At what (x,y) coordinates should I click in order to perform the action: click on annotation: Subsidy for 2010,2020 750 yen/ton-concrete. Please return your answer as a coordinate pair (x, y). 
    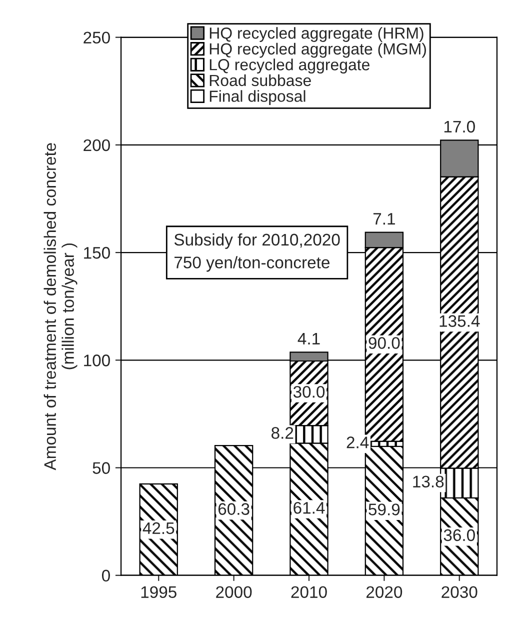
    Looking at the image, I should click on (257, 252).